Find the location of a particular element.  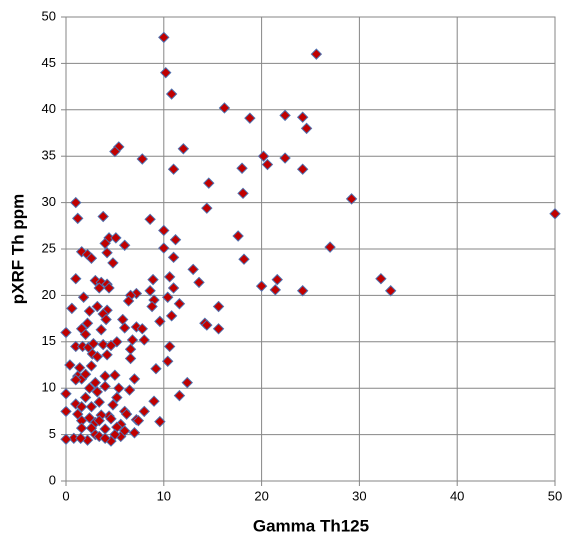

x-tick-label: 10 is located at coordinates (164, 495).